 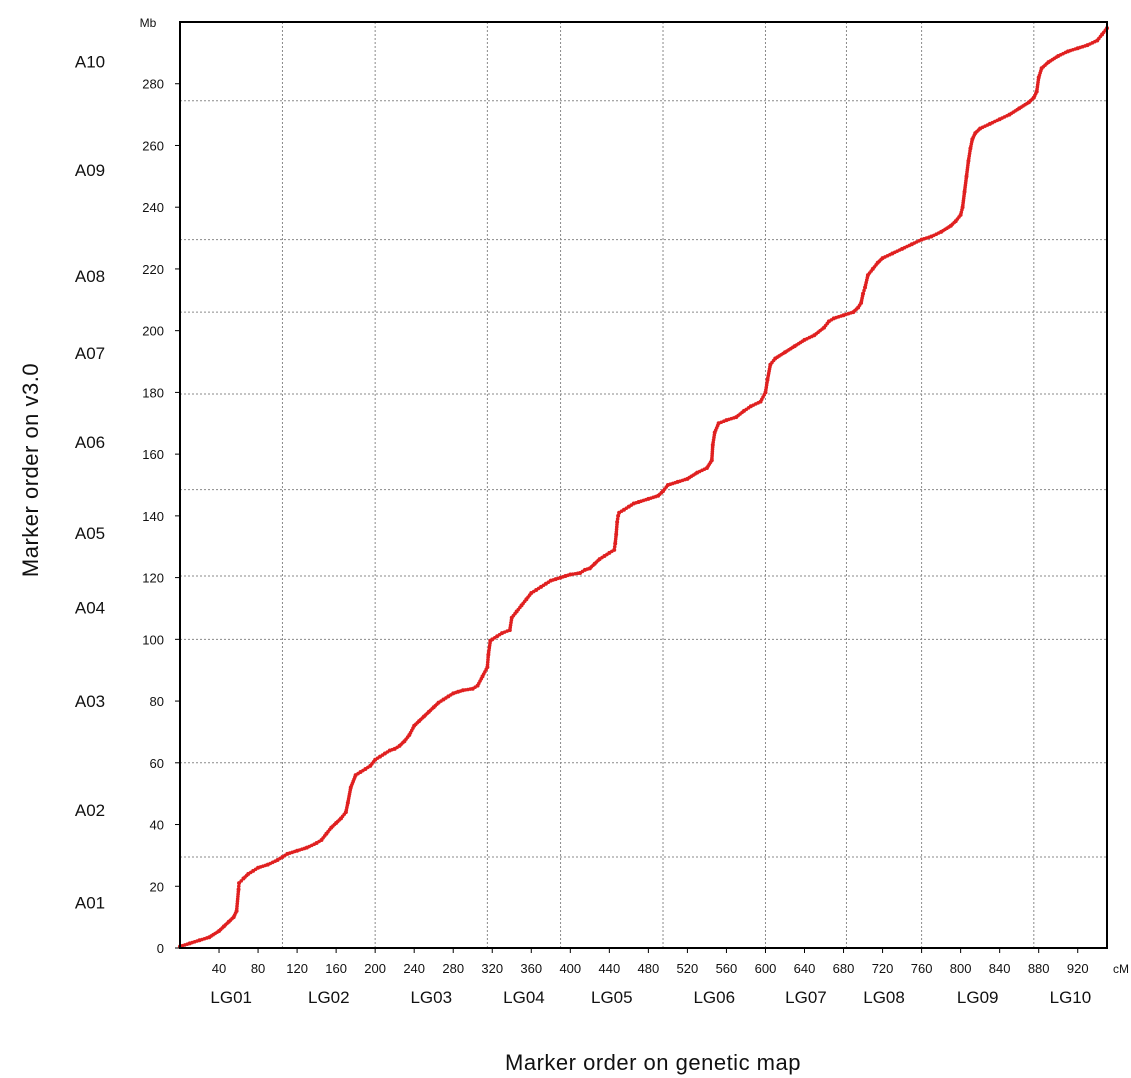 What do you see at coordinates (524, 997) in the screenshot?
I see `lg-label: LG04` at bounding box center [524, 997].